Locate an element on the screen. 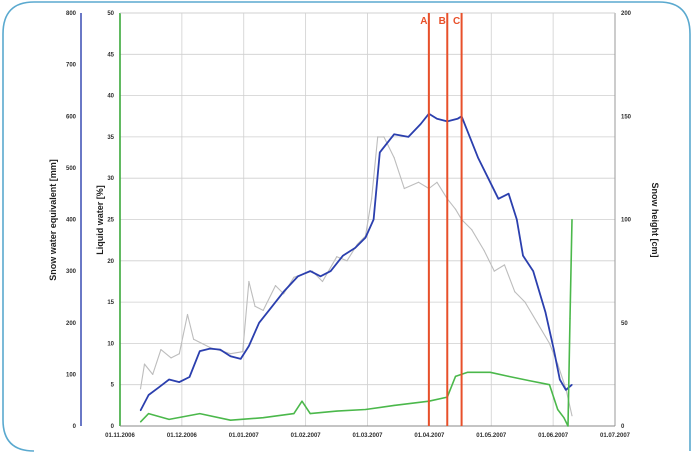 This screenshot has height=453, width=693. x-tick-label: 01.11.2006 is located at coordinates (120, 436).